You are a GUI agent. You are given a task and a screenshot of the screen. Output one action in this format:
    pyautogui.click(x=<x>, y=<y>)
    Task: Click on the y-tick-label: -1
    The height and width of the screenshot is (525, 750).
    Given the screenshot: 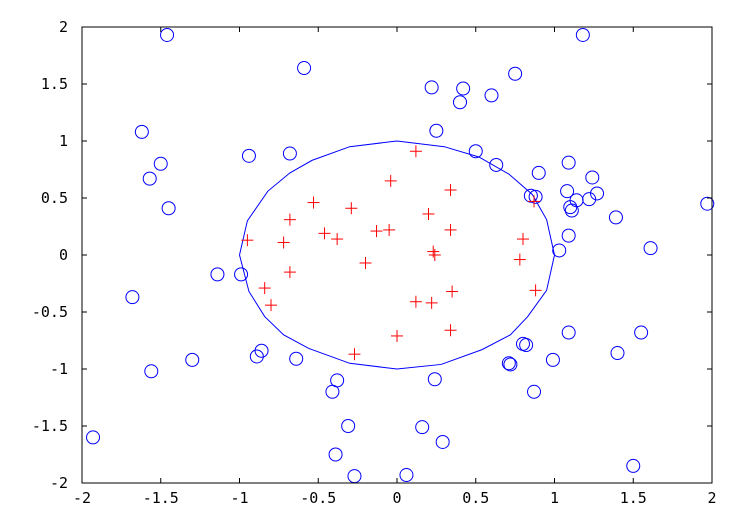 What is the action you would take?
    pyautogui.click(x=59, y=369)
    